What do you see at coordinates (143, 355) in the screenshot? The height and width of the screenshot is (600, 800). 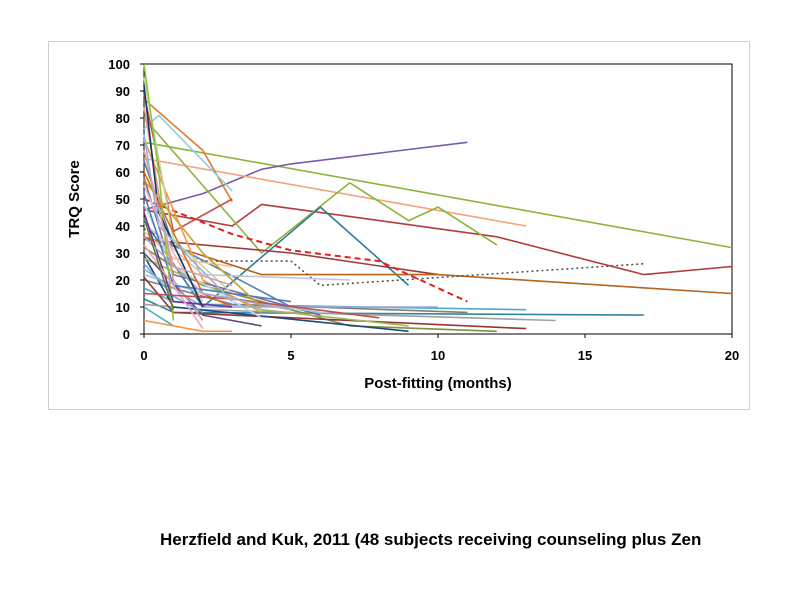 I see `x-tick-label: 0` at bounding box center [143, 355].